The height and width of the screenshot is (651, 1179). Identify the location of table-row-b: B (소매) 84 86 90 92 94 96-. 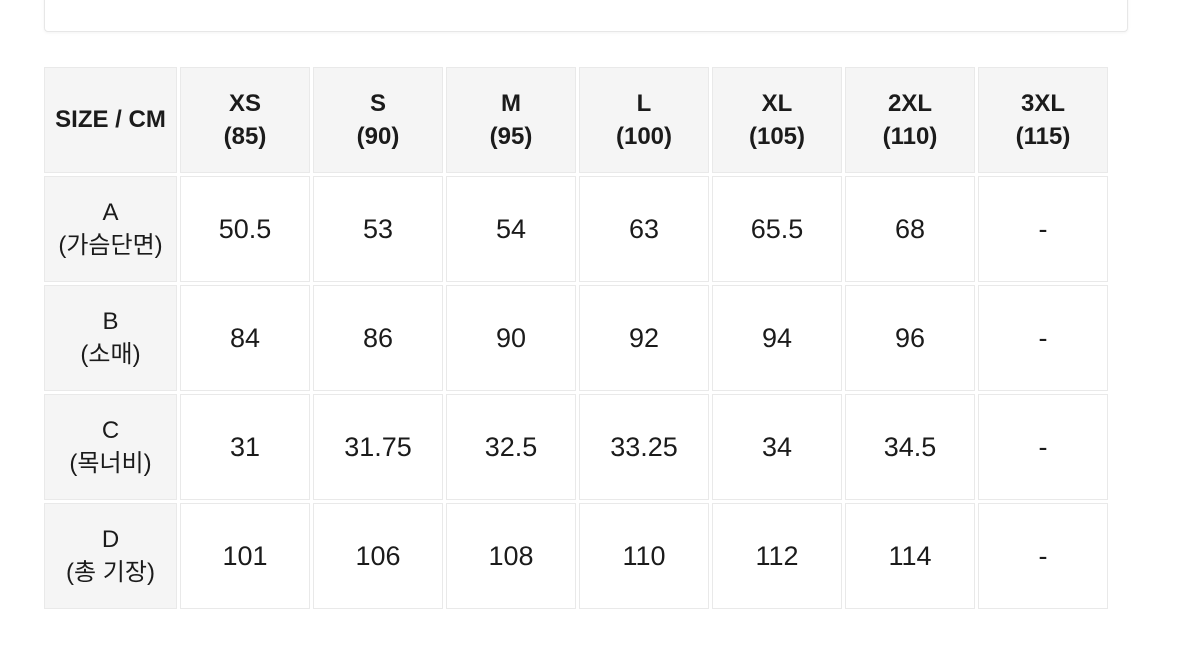
(576, 338).